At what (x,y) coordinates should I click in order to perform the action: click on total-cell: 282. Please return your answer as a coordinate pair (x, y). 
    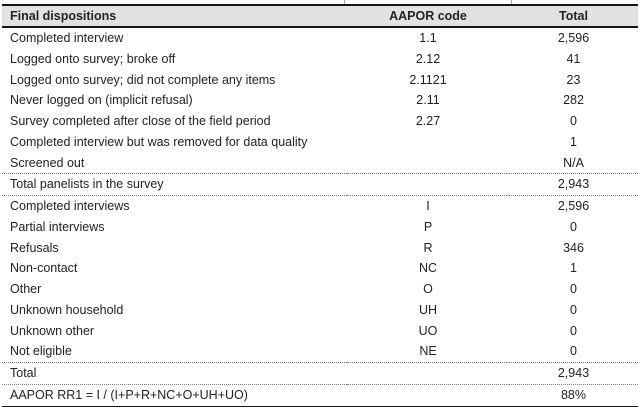
    Looking at the image, I should click on (573, 100).